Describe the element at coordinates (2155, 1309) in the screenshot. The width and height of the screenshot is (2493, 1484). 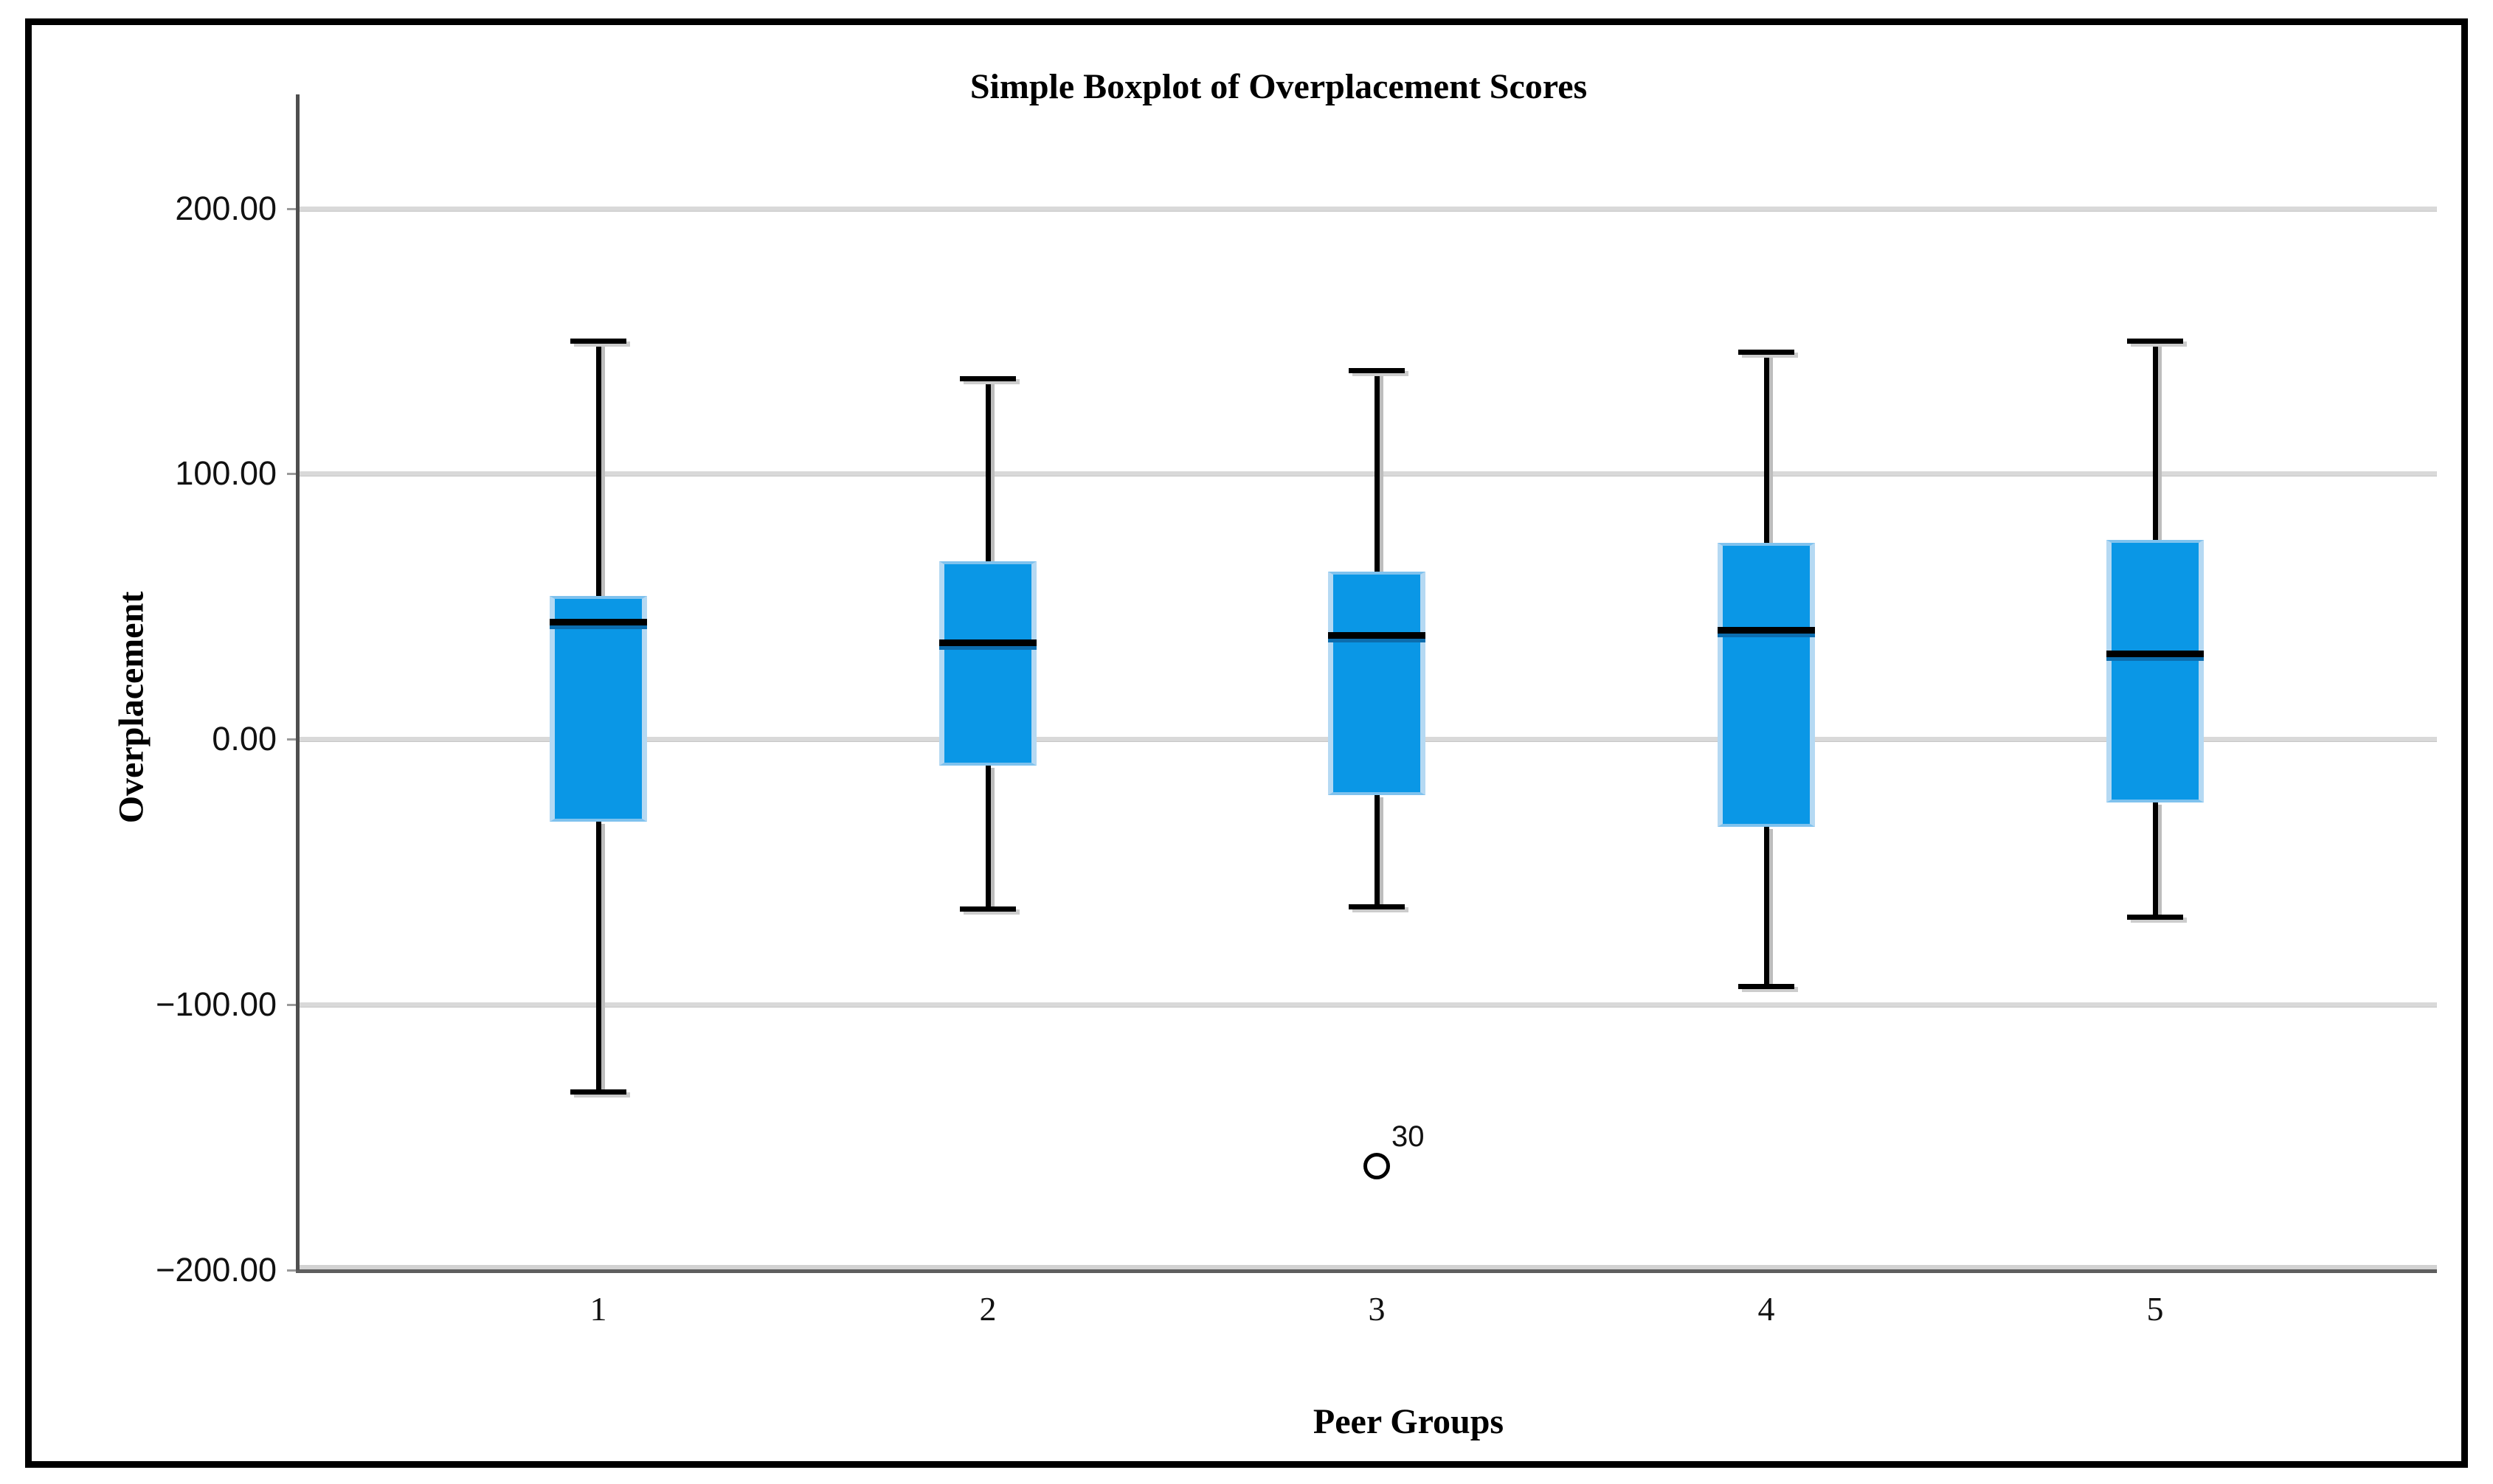
I see `x-category-label: 5` at that location.